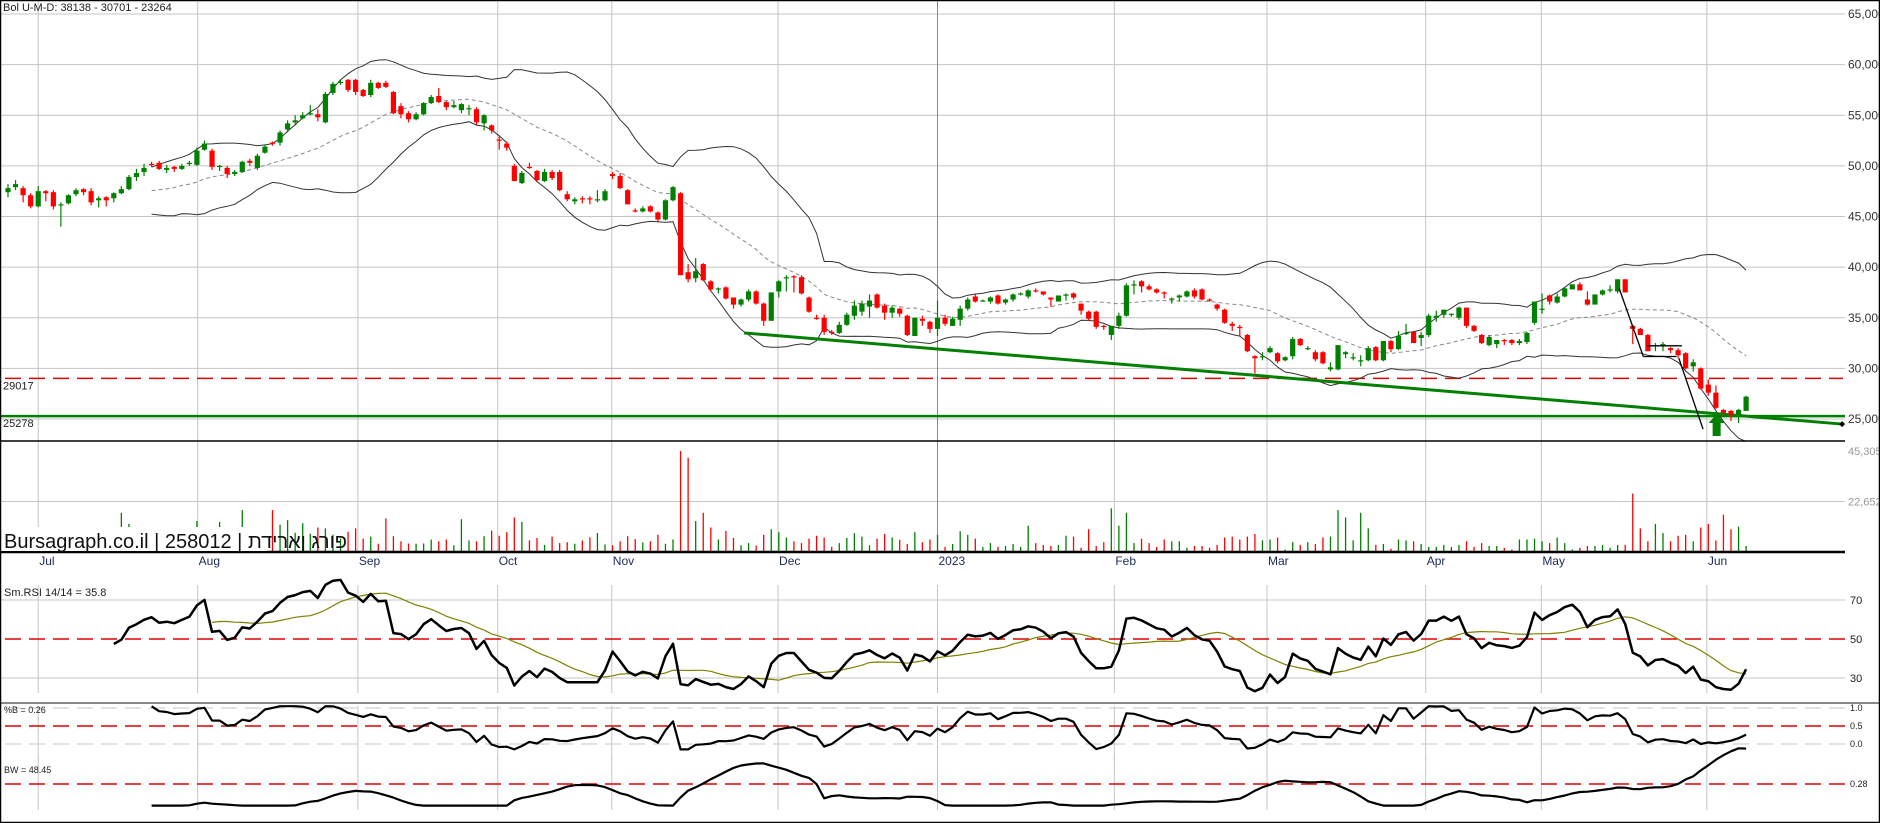  What do you see at coordinates (1864, 166) in the screenshot?
I see `price-tick-label: 50,000` at bounding box center [1864, 166].